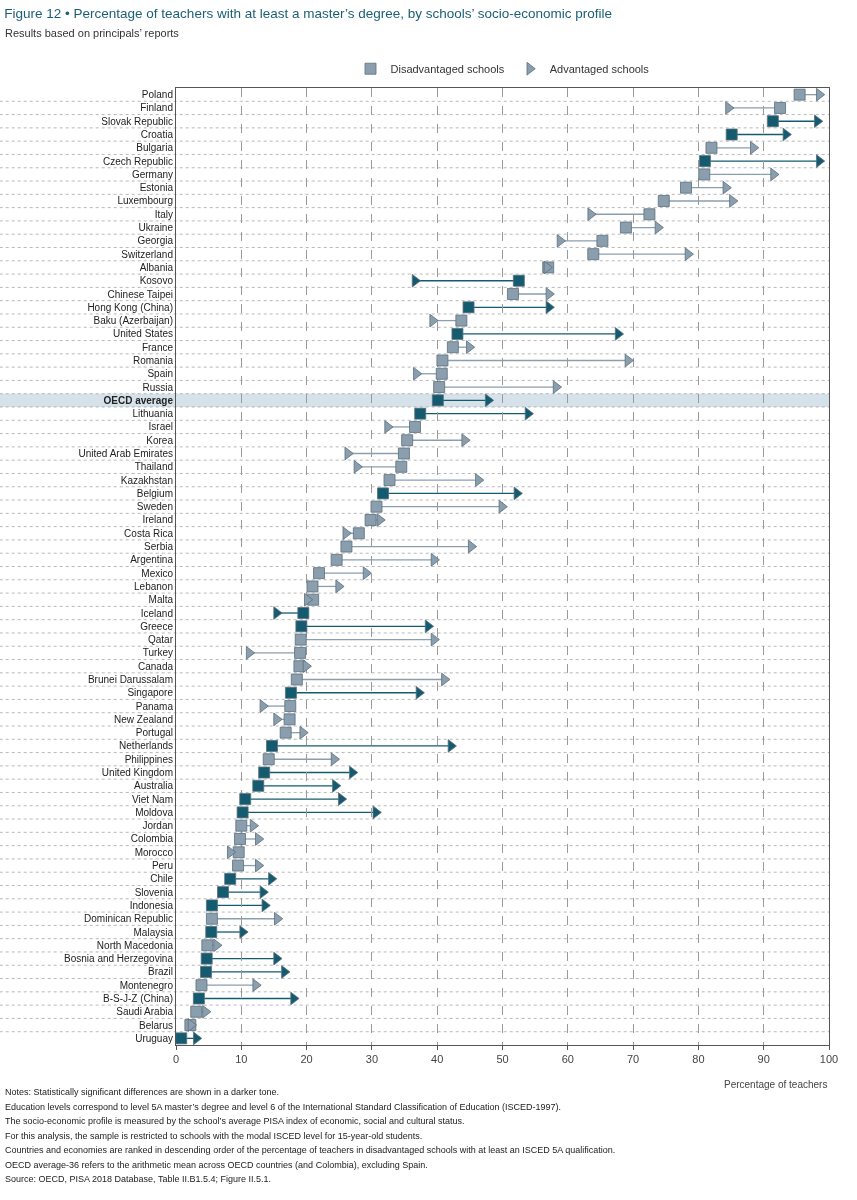  Describe the element at coordinates (154, 852) in the screenshot. I see `y-tick-label: Morocco` at that location.